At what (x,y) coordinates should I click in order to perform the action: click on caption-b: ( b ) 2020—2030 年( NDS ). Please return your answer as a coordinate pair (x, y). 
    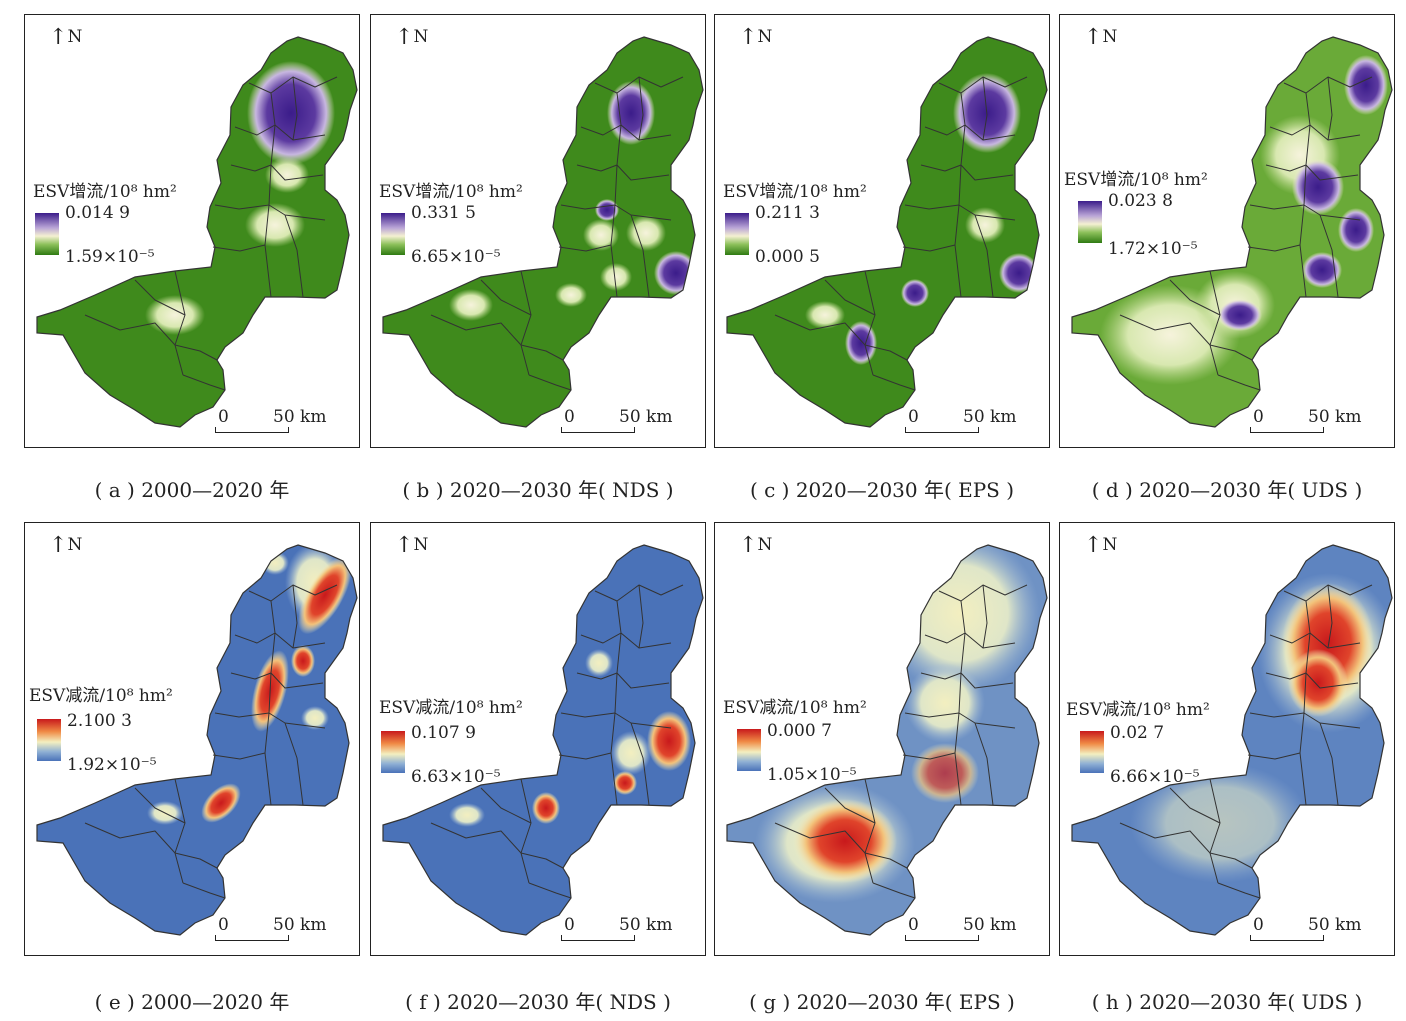
    Looking at the image, I should click on (538, 490).